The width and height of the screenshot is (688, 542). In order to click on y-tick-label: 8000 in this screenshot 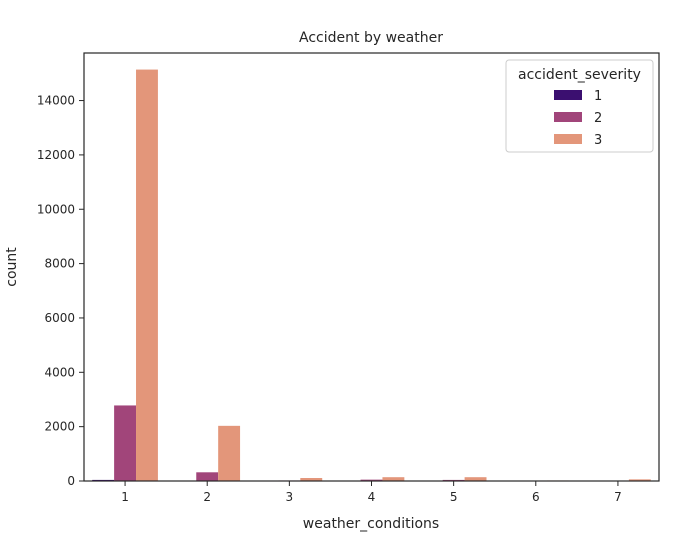, I will do `click(59, 264)`.